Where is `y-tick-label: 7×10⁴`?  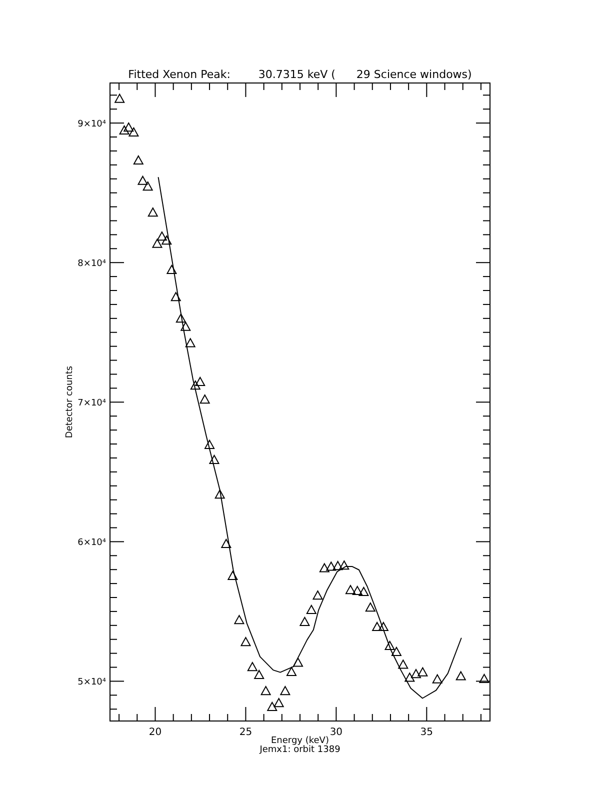
y-tick-label: 7×10⁴ is located at coordinates (92, 403).